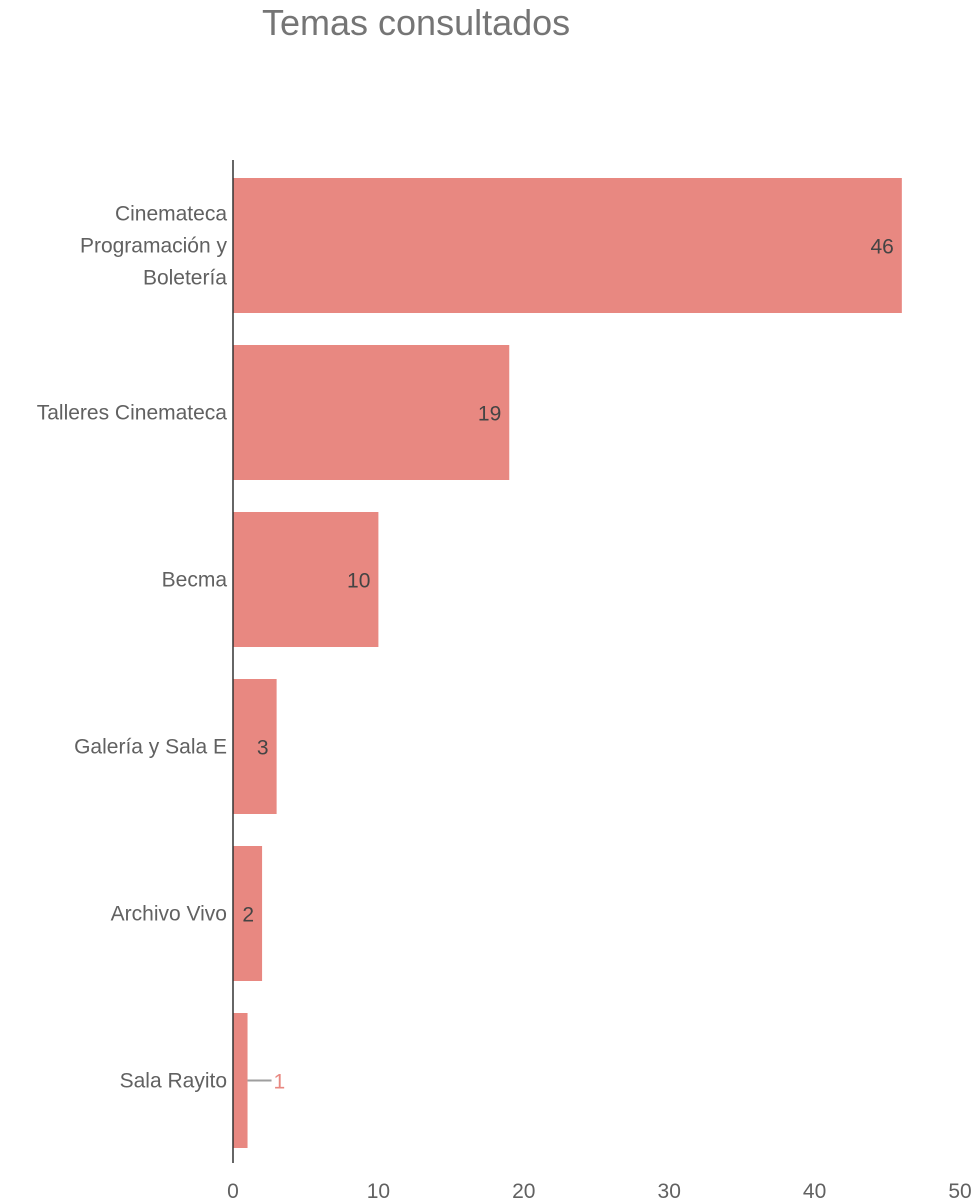 The height and width of the screenshot is (1202, 979). Describe the element at coordinates (489, 414) in the screenshot. I see `data-label: 19` at that location.